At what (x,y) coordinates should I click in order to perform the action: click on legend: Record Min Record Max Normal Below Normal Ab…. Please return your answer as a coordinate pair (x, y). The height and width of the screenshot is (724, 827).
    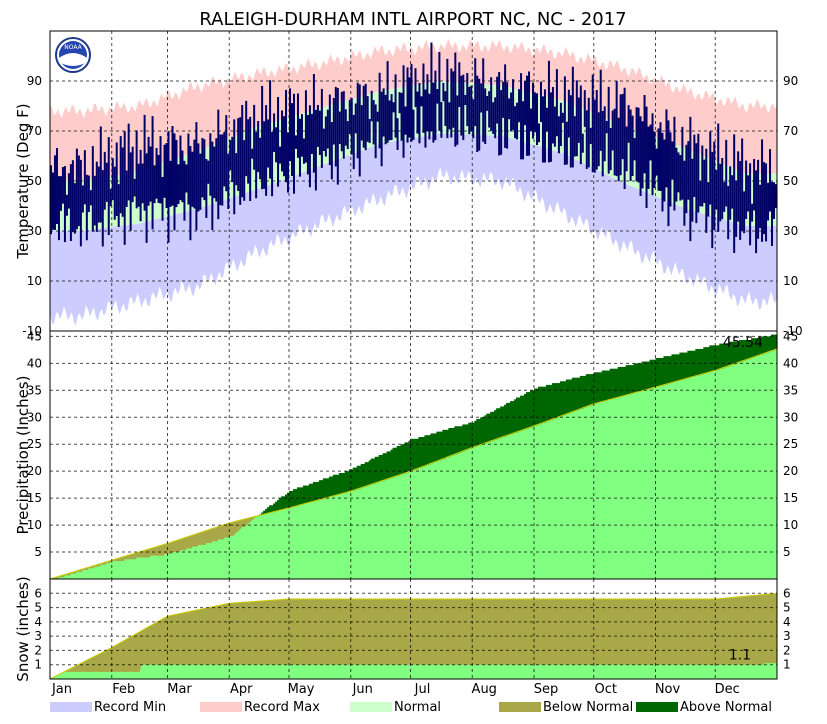
    Looking at the image, I should click on (411, 707).